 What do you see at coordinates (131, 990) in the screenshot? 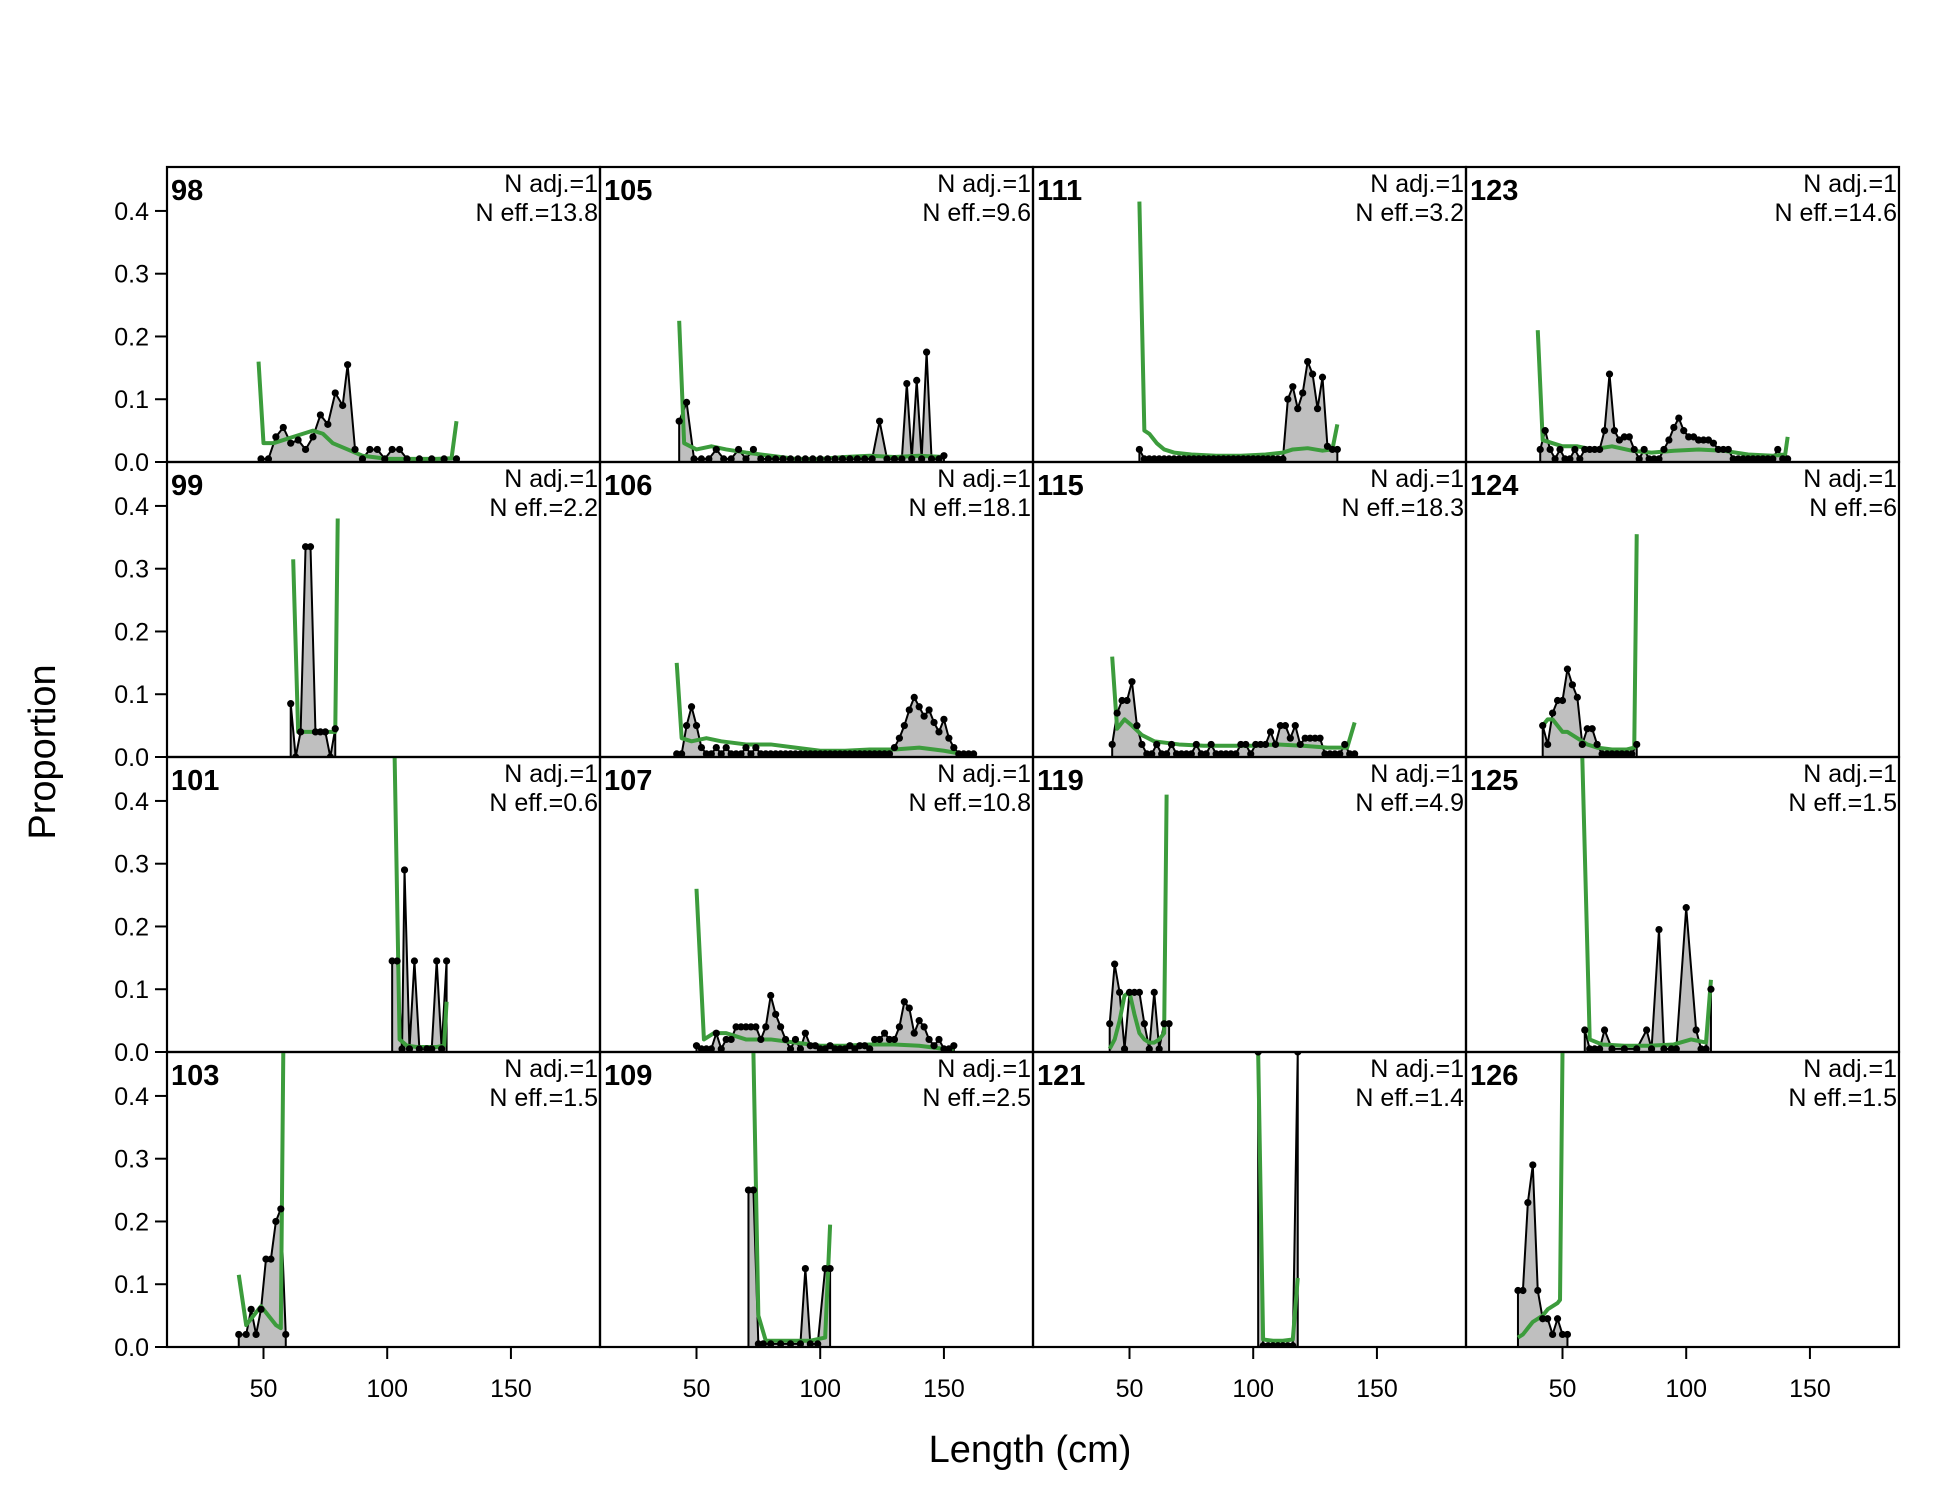
I see `y-tick-label: 0.1` at bounding box center [131, 990].